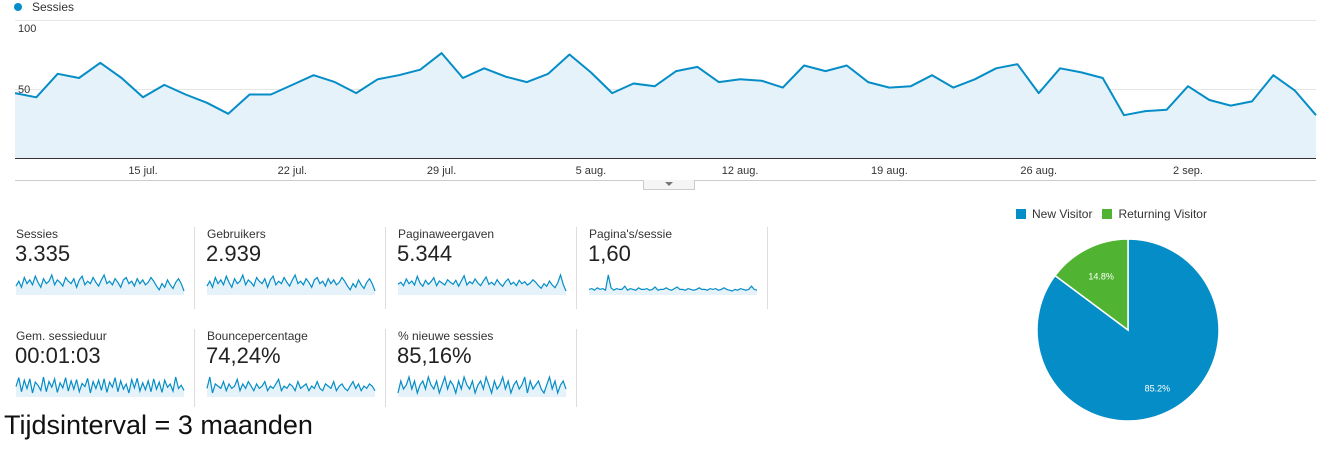 This screenshot has height=450, width=1322. I want to click on legend-label: Sessies, so click(53, 7).